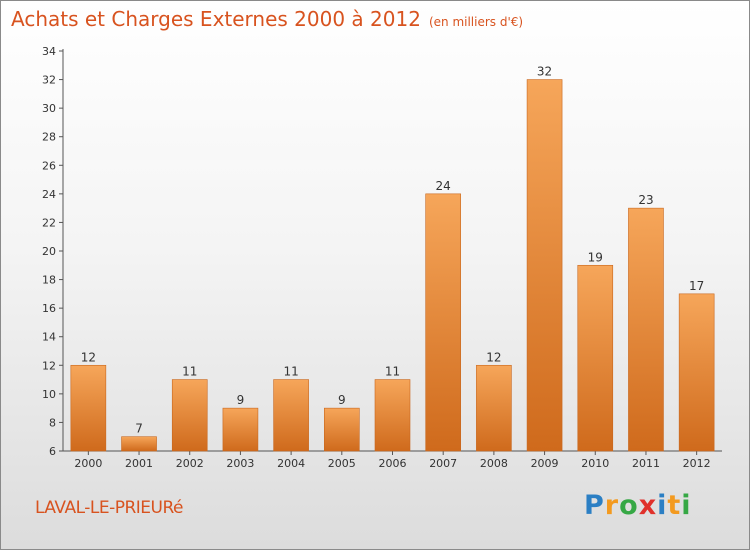 This screenshot has height=550, width=750. Describe the element at coordinates (240, 463) in the screenshot. I see `x-tick-label: 2003` at that location.